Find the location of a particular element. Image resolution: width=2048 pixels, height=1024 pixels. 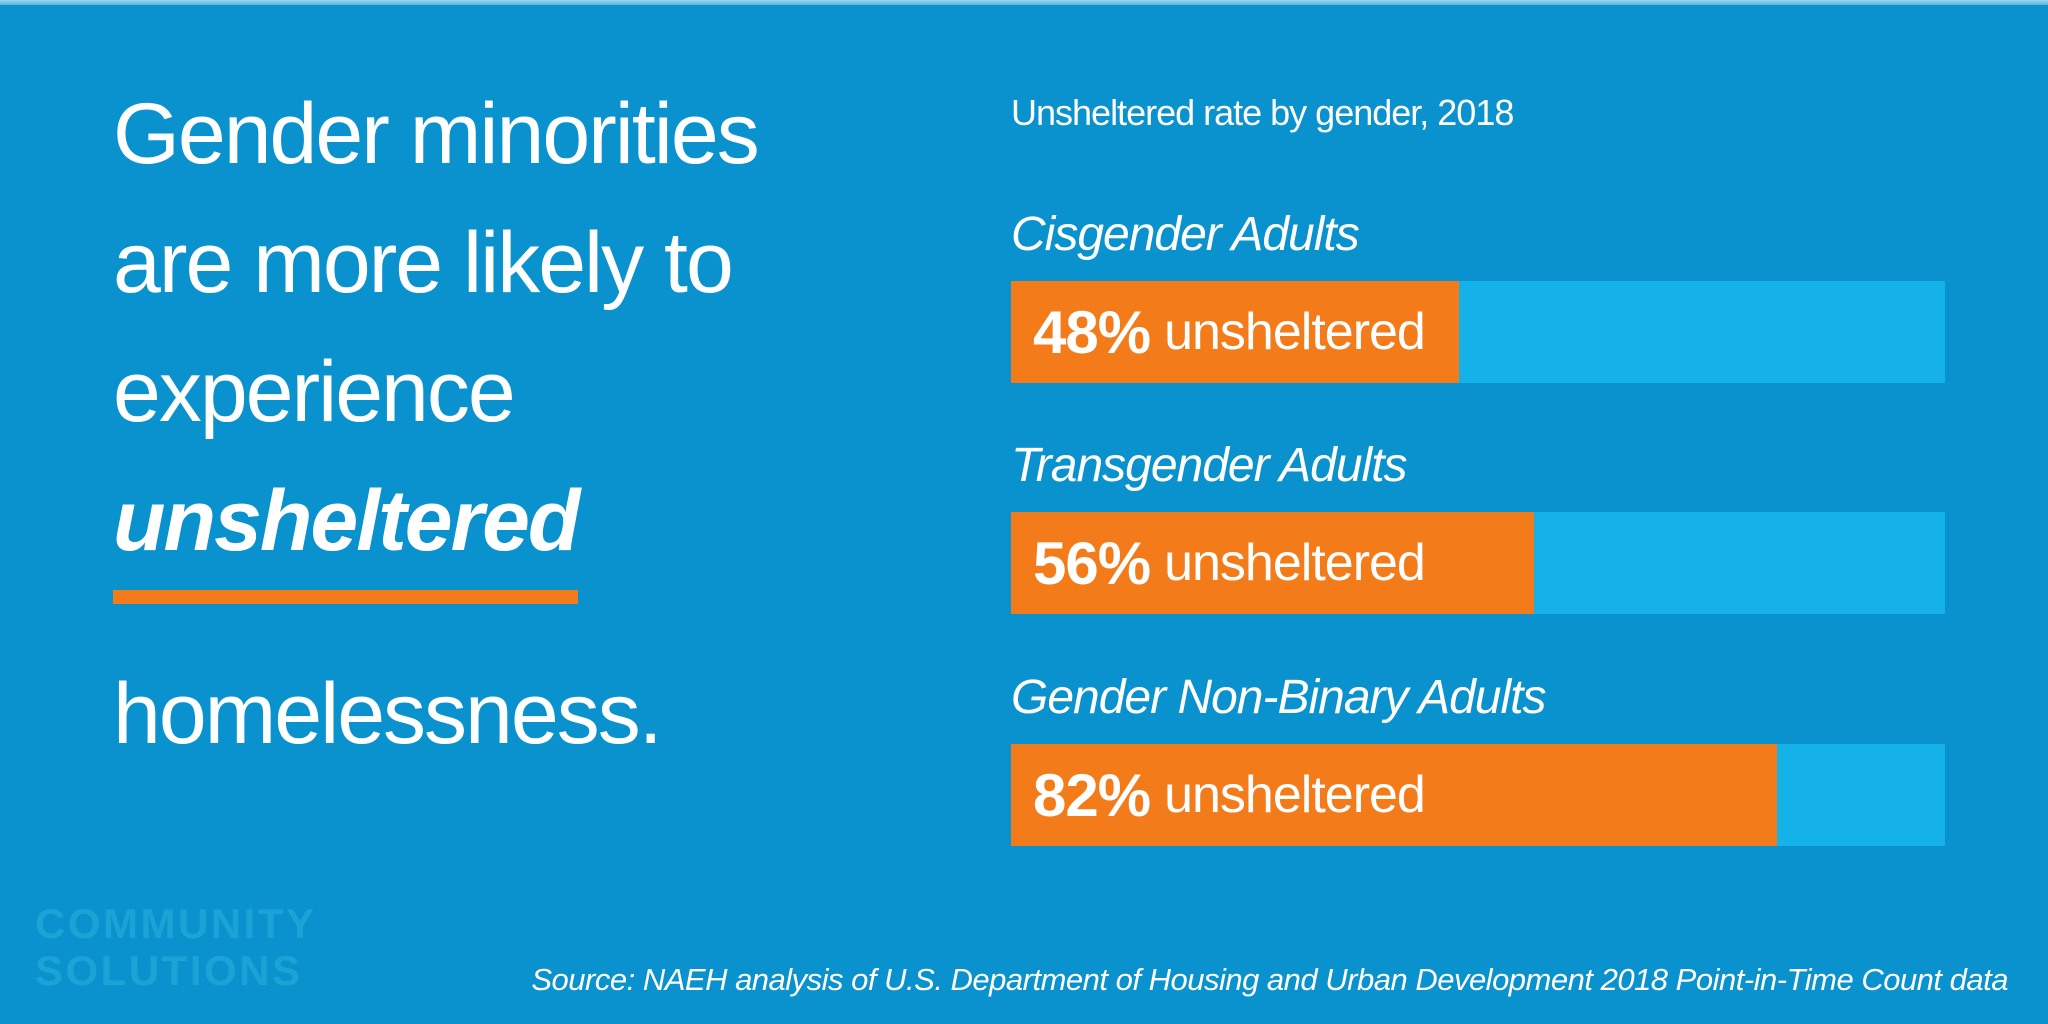

bar-label: Transgender Adults is located at coordinates (1209, 465).